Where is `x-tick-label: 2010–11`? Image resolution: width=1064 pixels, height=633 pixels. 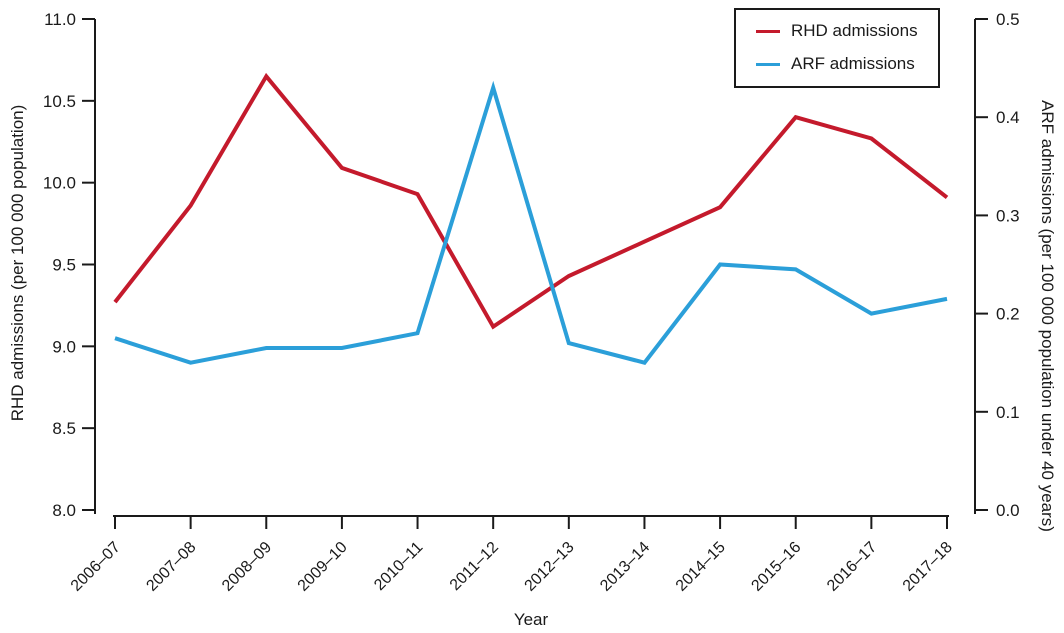 x-tick-label: 2010–11 is located at coordinates (398, 566).